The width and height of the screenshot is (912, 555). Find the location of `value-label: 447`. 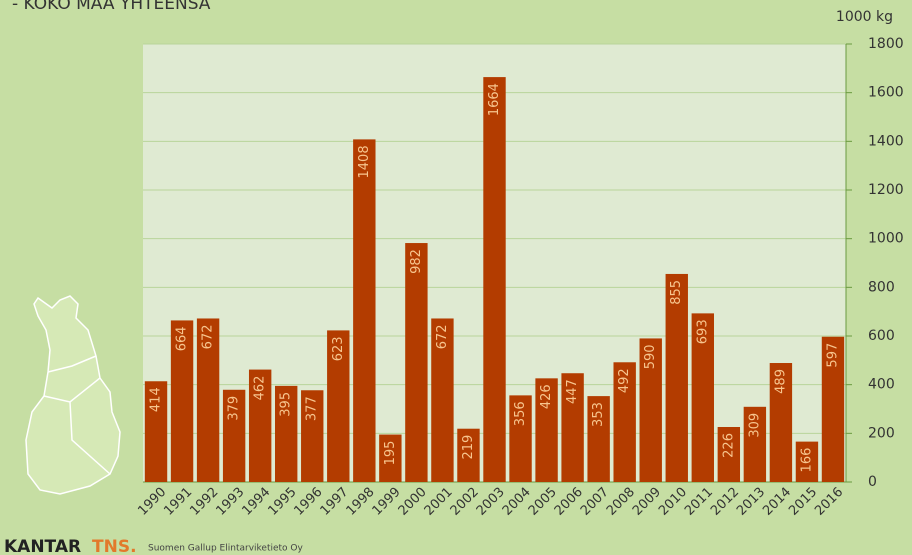

value-label: 447 is located at coordinates (572, 391).